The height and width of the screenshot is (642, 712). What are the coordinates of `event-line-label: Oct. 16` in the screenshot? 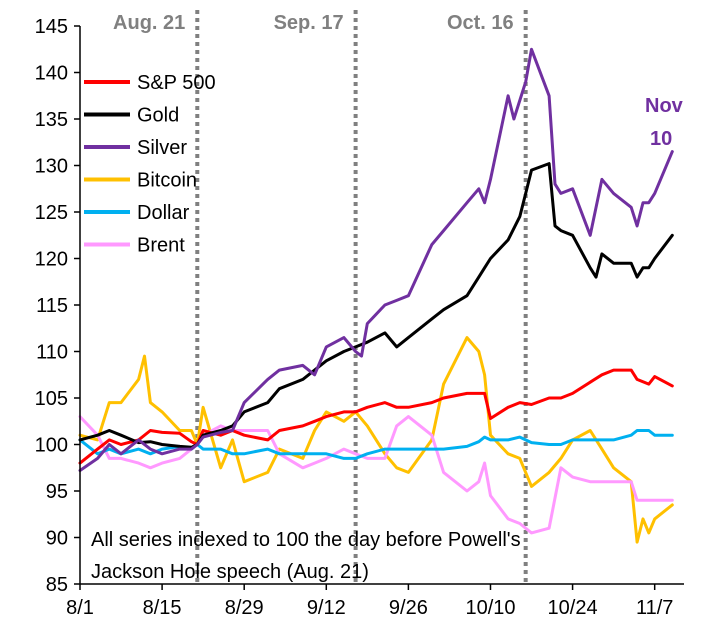 It's located at (480, 23).